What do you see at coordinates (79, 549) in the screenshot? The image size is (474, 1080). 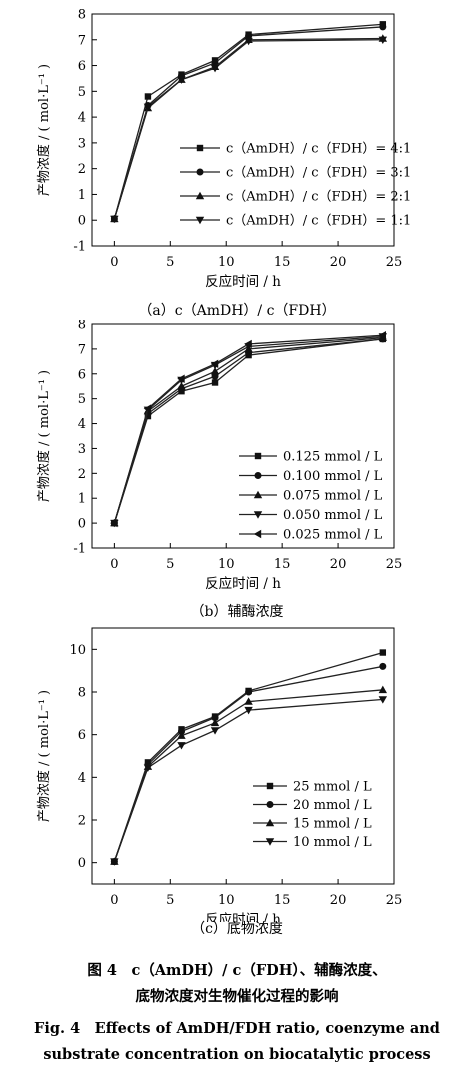 I see `y-tick-label: -1` at bounding box center [79, 549].